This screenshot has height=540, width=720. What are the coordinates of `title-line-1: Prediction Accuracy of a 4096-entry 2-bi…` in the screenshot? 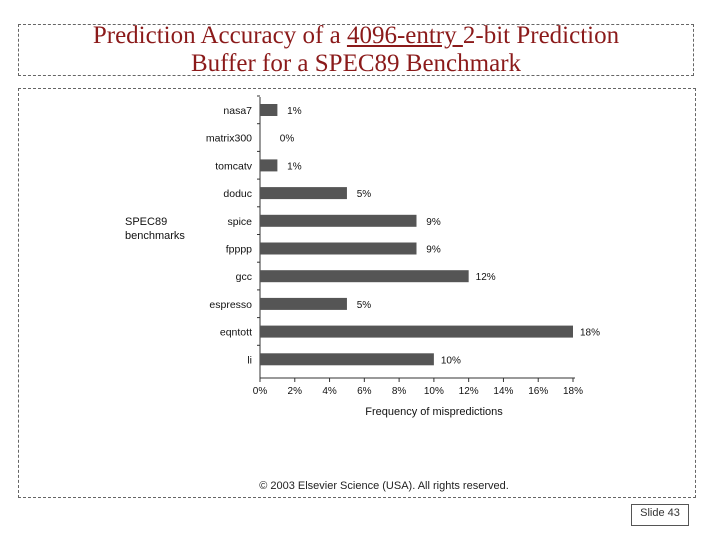 It's located at (356, 36).